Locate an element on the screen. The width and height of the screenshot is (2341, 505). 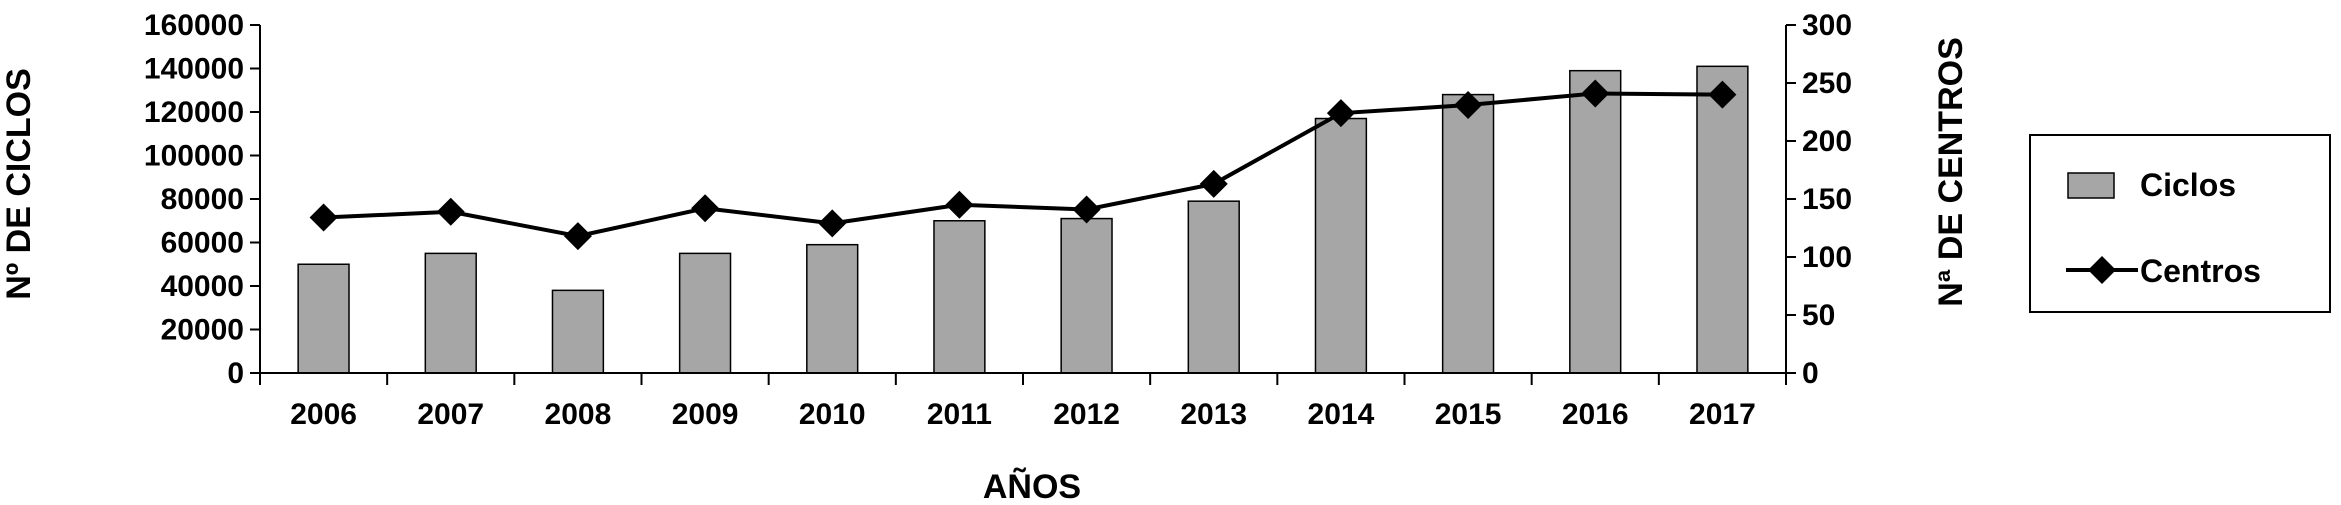
y-right-tick-label-100: 100 is located at coordinates (1827, 257).